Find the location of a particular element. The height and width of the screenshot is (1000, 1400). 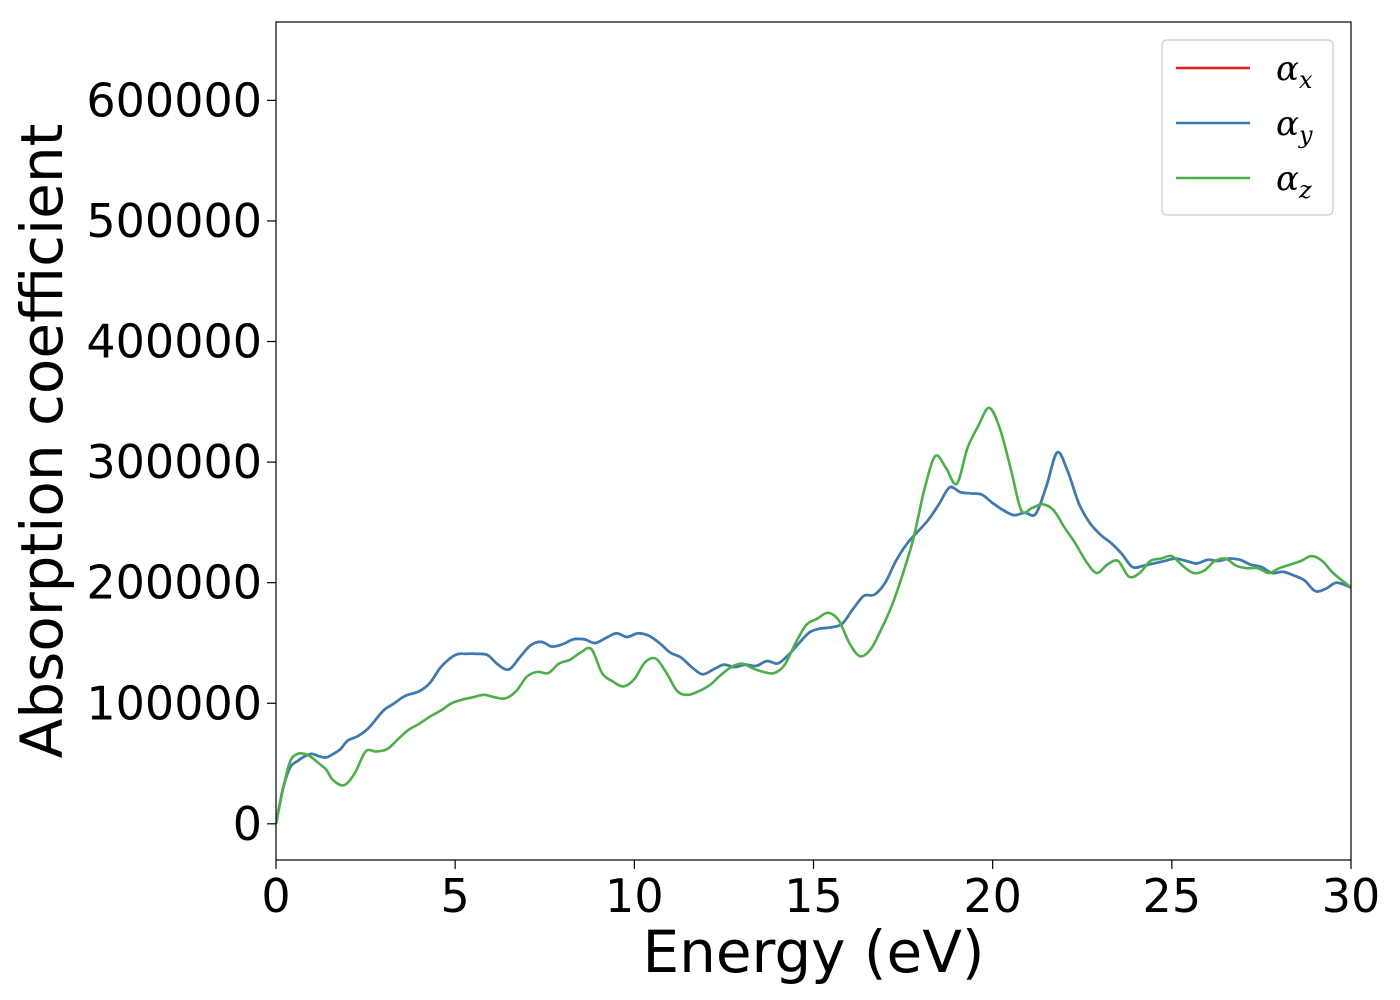

legend-label-z: αz is located at coordinates (1294, 181).